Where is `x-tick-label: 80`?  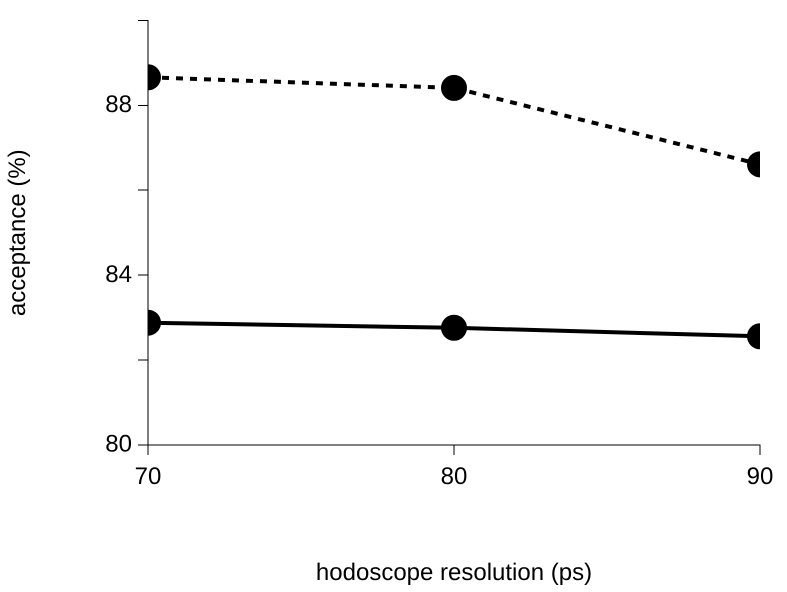
x-tick-label: 80 is located at coordinates (454, 476).